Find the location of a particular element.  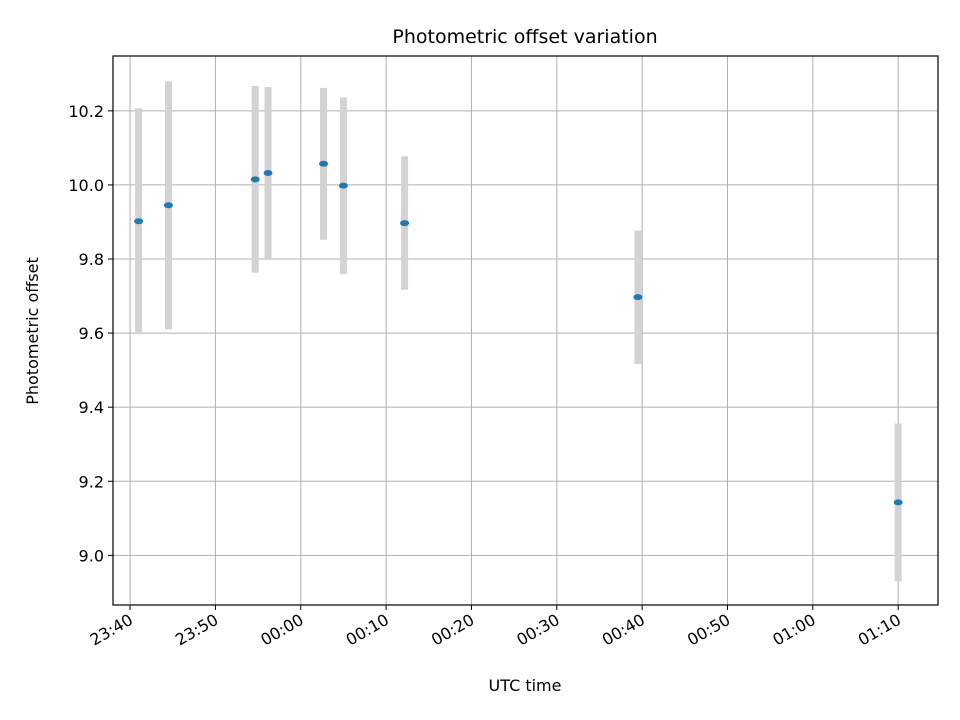

y-tick-label: 10.0 is located at coordinates (86, 185).